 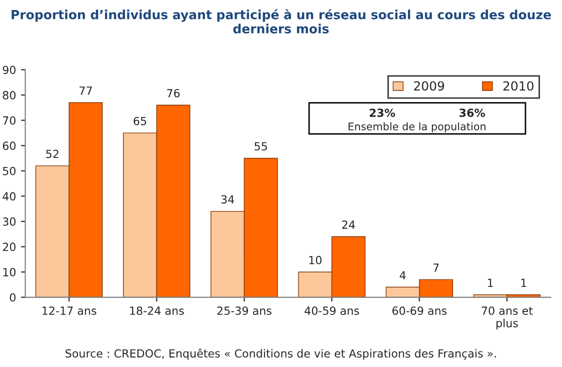 I want to click on legend-label: 2010, so click(x=518, y=86).